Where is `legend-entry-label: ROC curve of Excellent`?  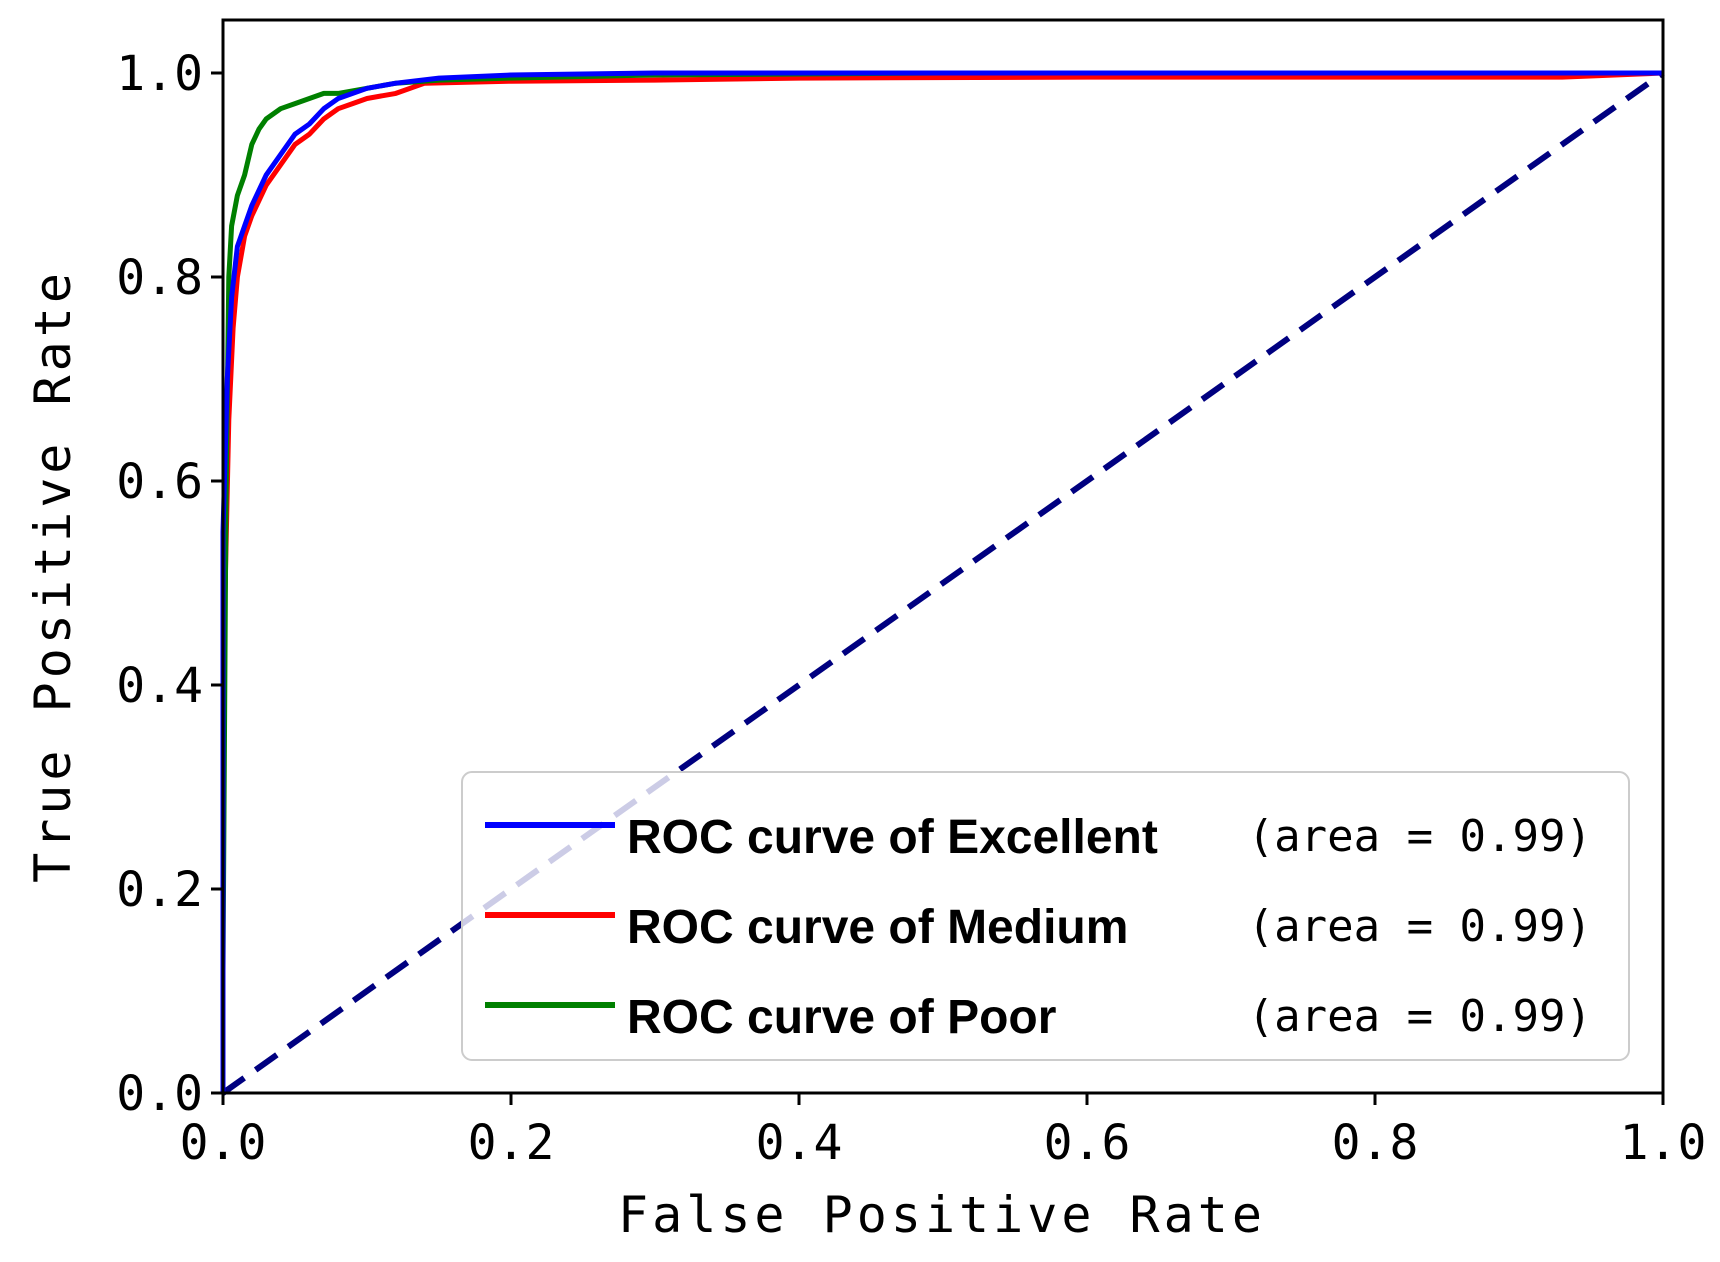
legend-entry-label: ROC curve of Excellent is located at coordinates (892, 837).